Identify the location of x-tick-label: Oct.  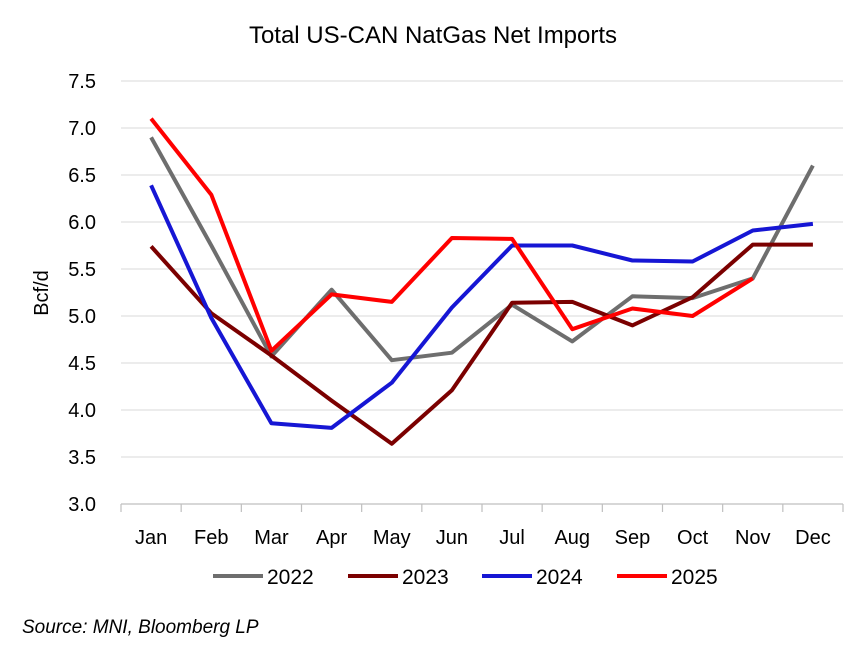
(693, 538).